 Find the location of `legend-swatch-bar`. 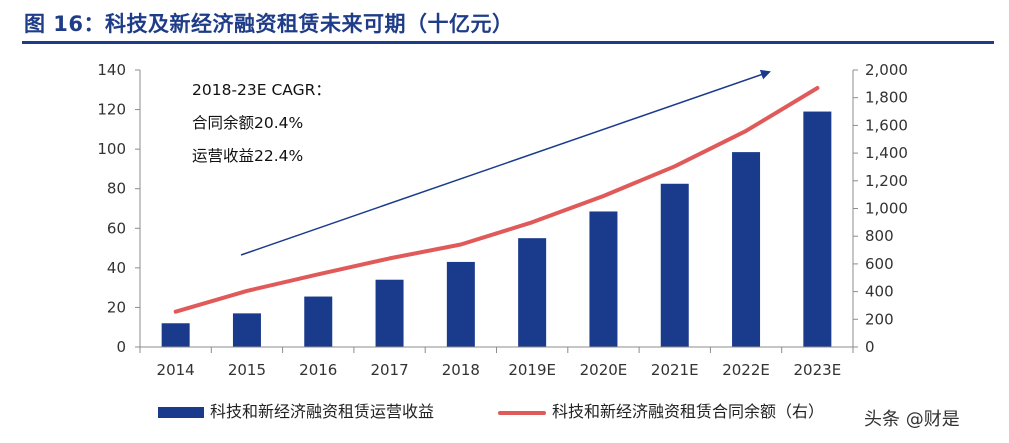

legend-swatch-bar is located at coordinates (181, 412).